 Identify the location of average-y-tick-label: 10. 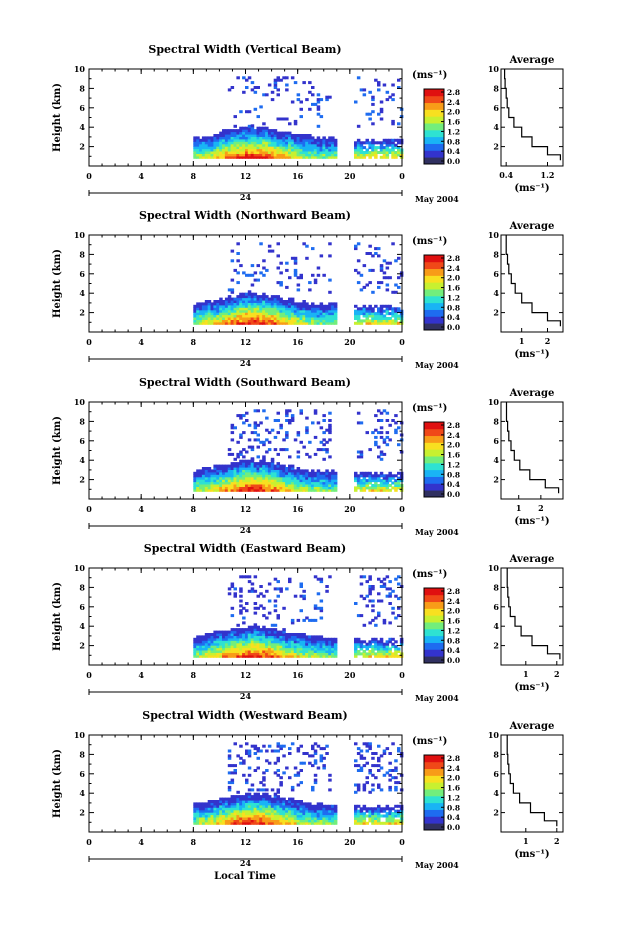
(494, 402).